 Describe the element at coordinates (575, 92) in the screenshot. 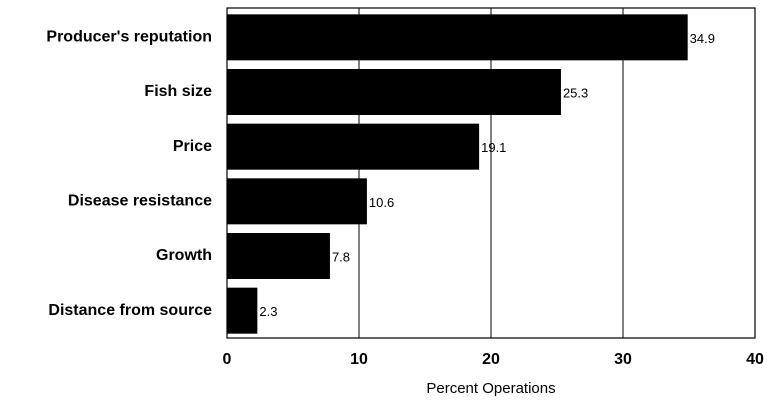

I see `data-label: 25.3` at that location.